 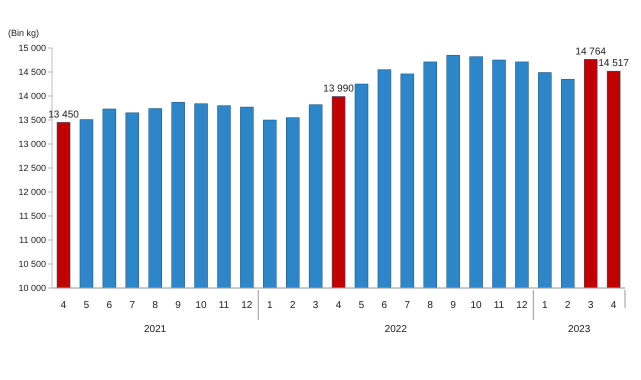 What do you see at coordinates (32, 144) in the screenshot?
I see `y-tick-label: 13 000` at bounding box center [32, 144].